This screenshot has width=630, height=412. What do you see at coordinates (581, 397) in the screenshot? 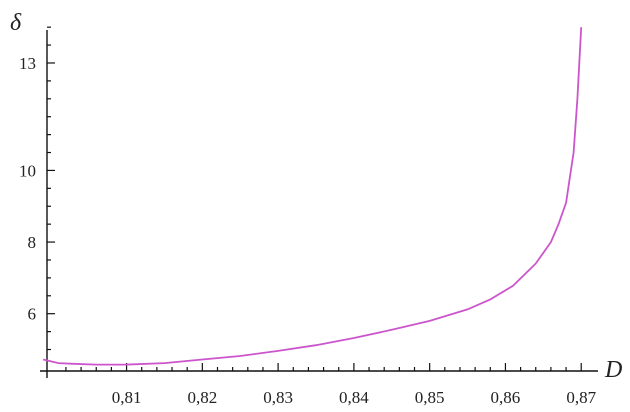
I see `x-tick-label: 0,87` at bounding box center [581, 397].